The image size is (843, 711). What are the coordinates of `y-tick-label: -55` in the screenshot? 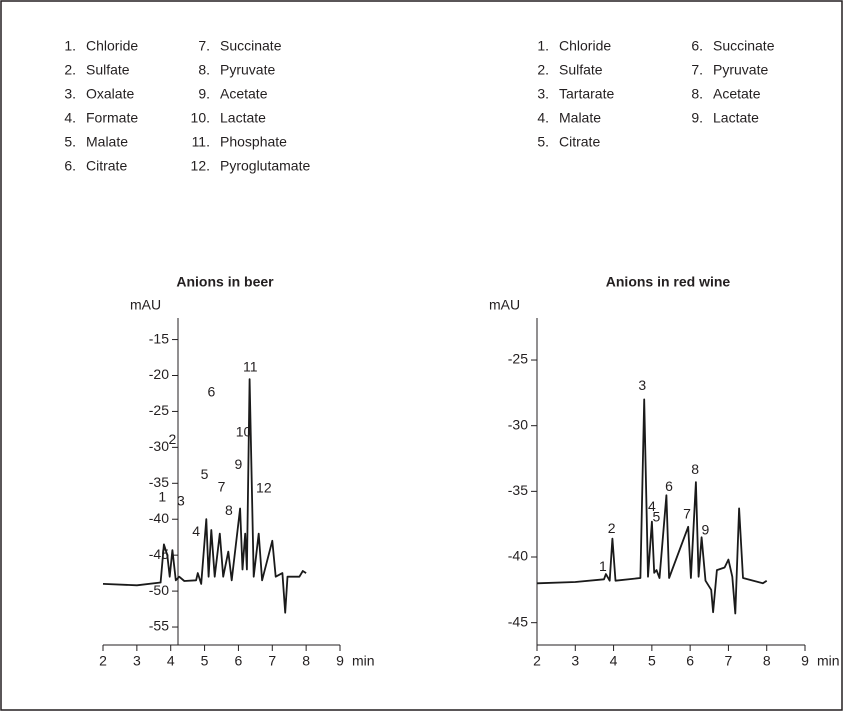 It's located at (159, 626).